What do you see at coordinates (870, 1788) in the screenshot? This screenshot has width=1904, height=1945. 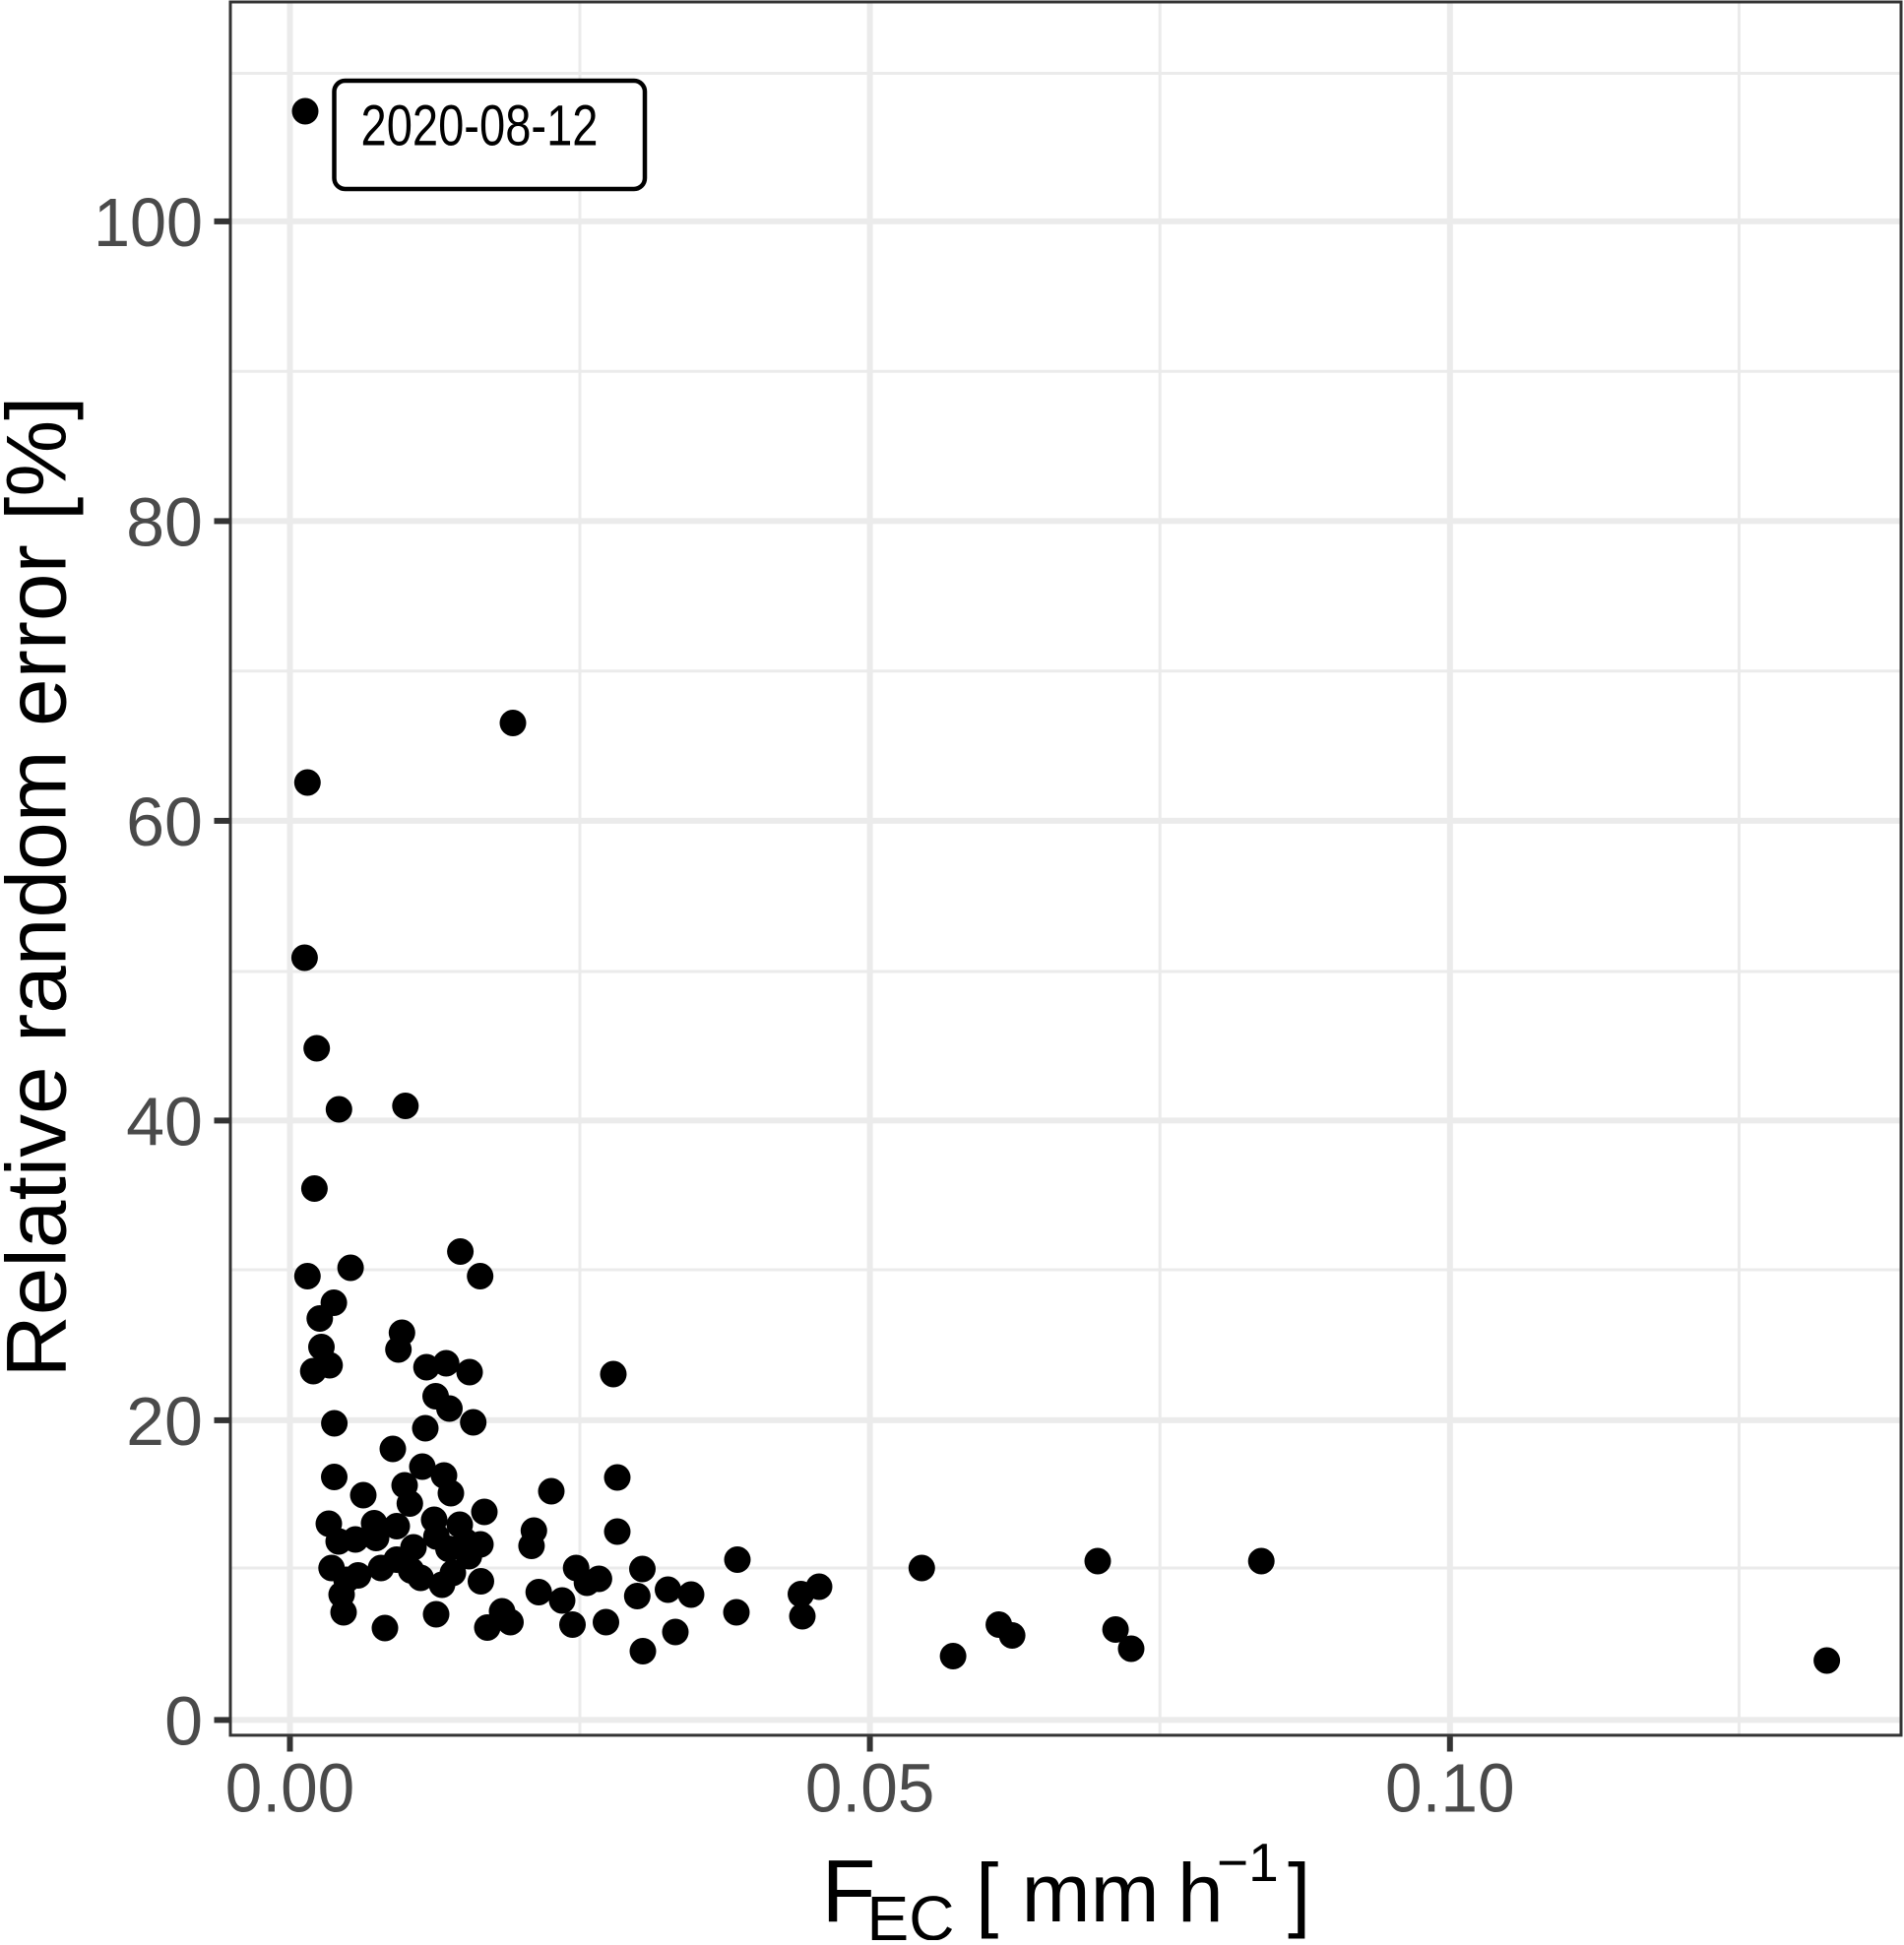 I see `svg-text: 0.05` at bounding box center [870, 1788].